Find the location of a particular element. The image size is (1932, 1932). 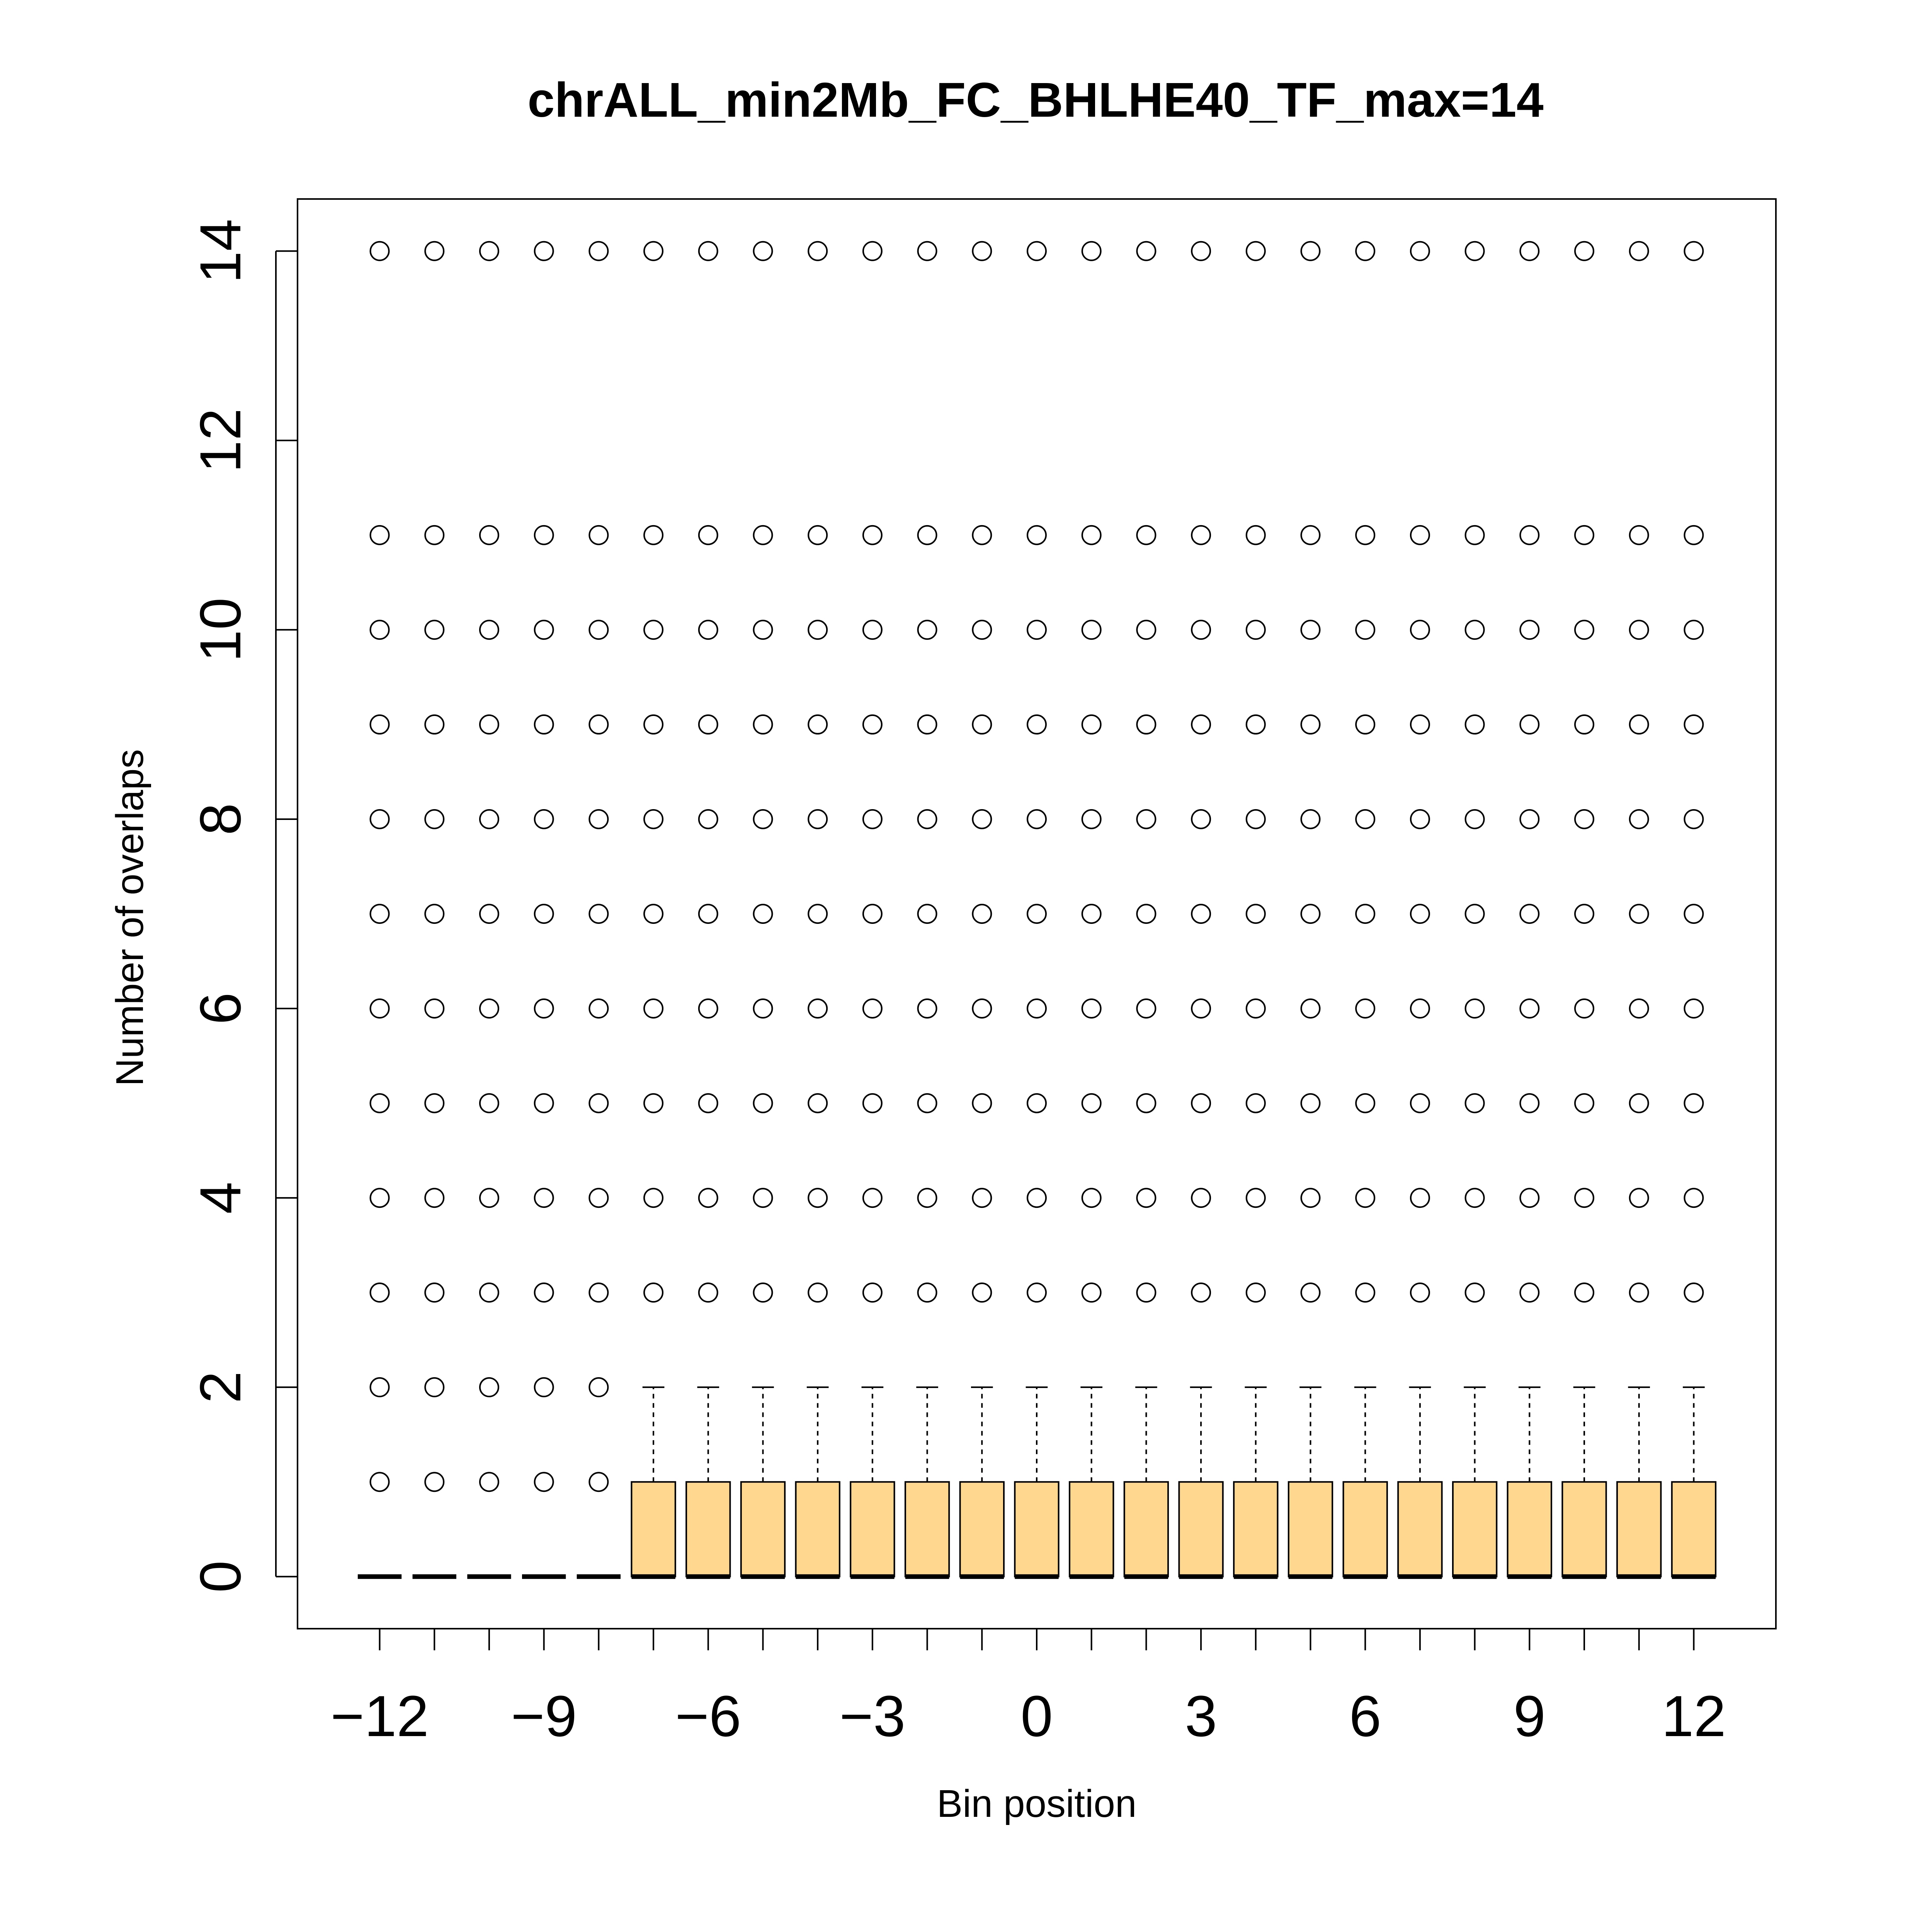

x-axis-label: Bin position is located at coordinates (1037, 1803).